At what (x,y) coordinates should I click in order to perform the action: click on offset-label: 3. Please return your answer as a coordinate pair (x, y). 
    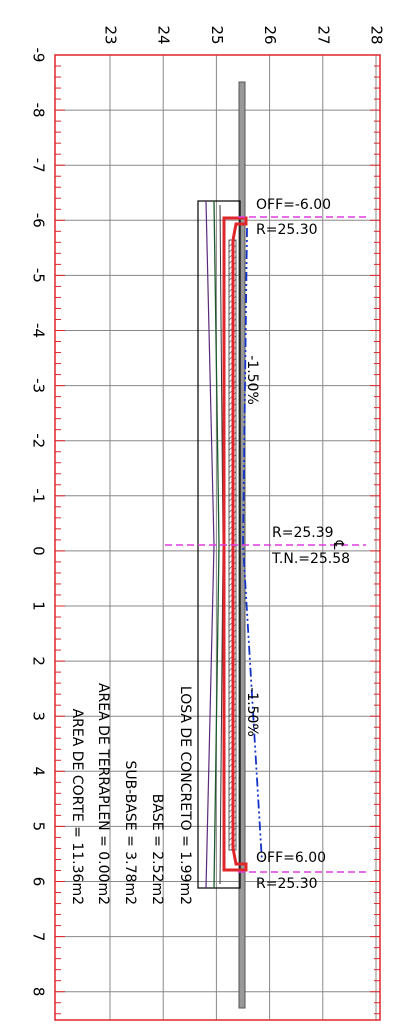
    Looking at the image, I should click on (39, 716).